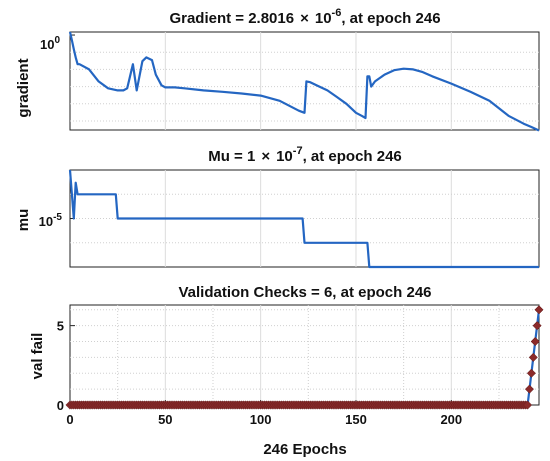 Image resolution: width=550 pixels, height=461 pixels. I want to click on validation-xtick-label: 0, so click(69, 419).